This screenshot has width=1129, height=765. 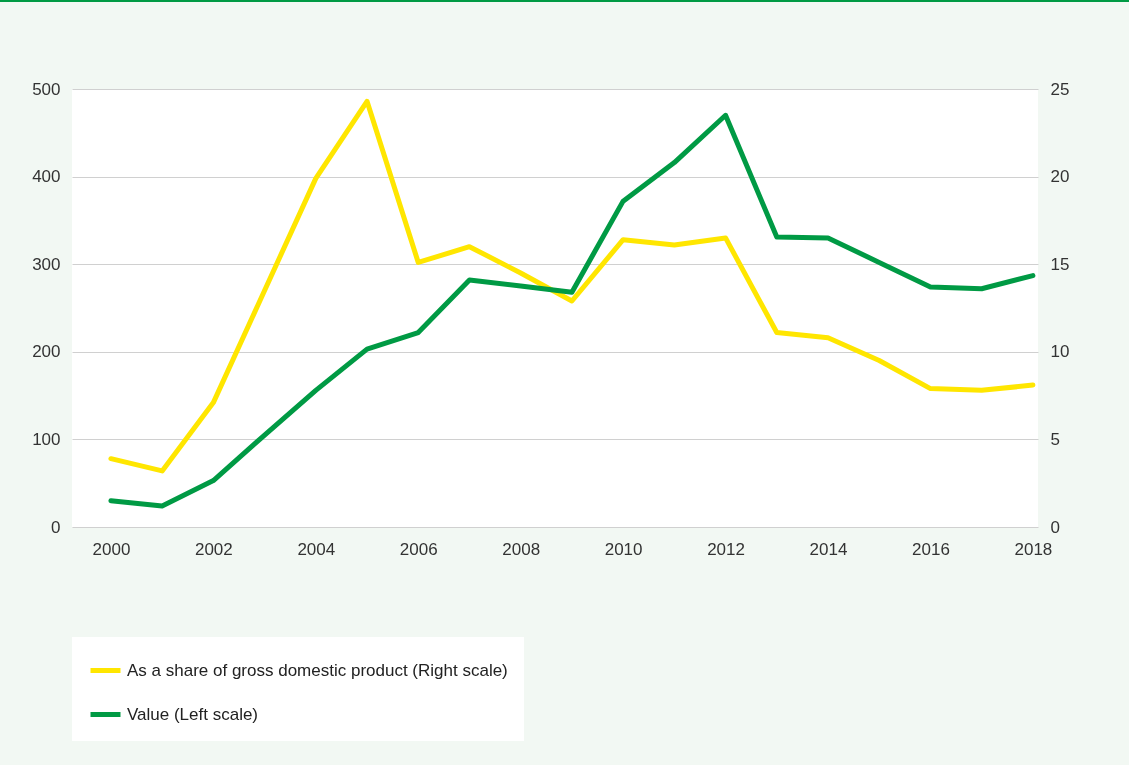 What do you see at coordinates (46, 264) in the screenshot?
I see `y-tick-label: 300` at bounding box center [46, 264].